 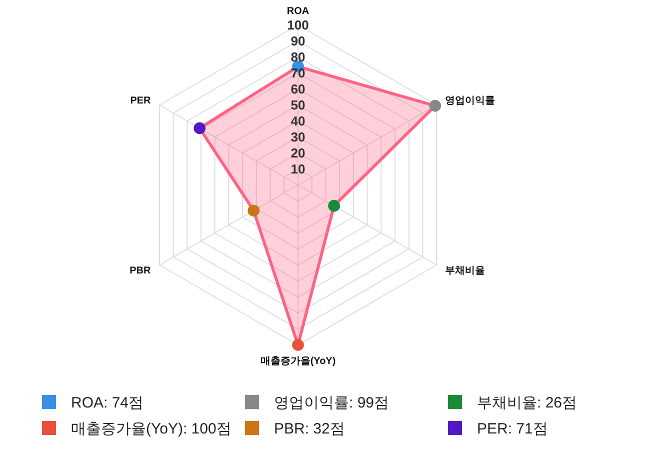 I want to click on text: PER: 71점, so click(x=512, y=429).